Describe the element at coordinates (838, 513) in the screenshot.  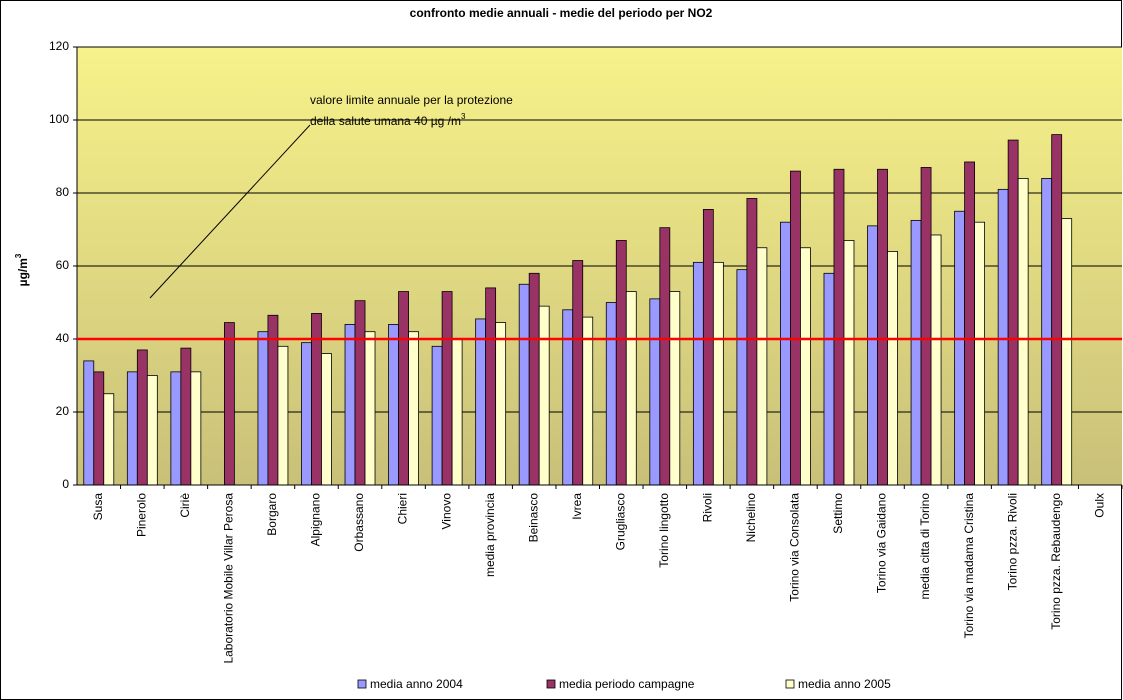
I see `x-tick-label: Settimo` at that location.